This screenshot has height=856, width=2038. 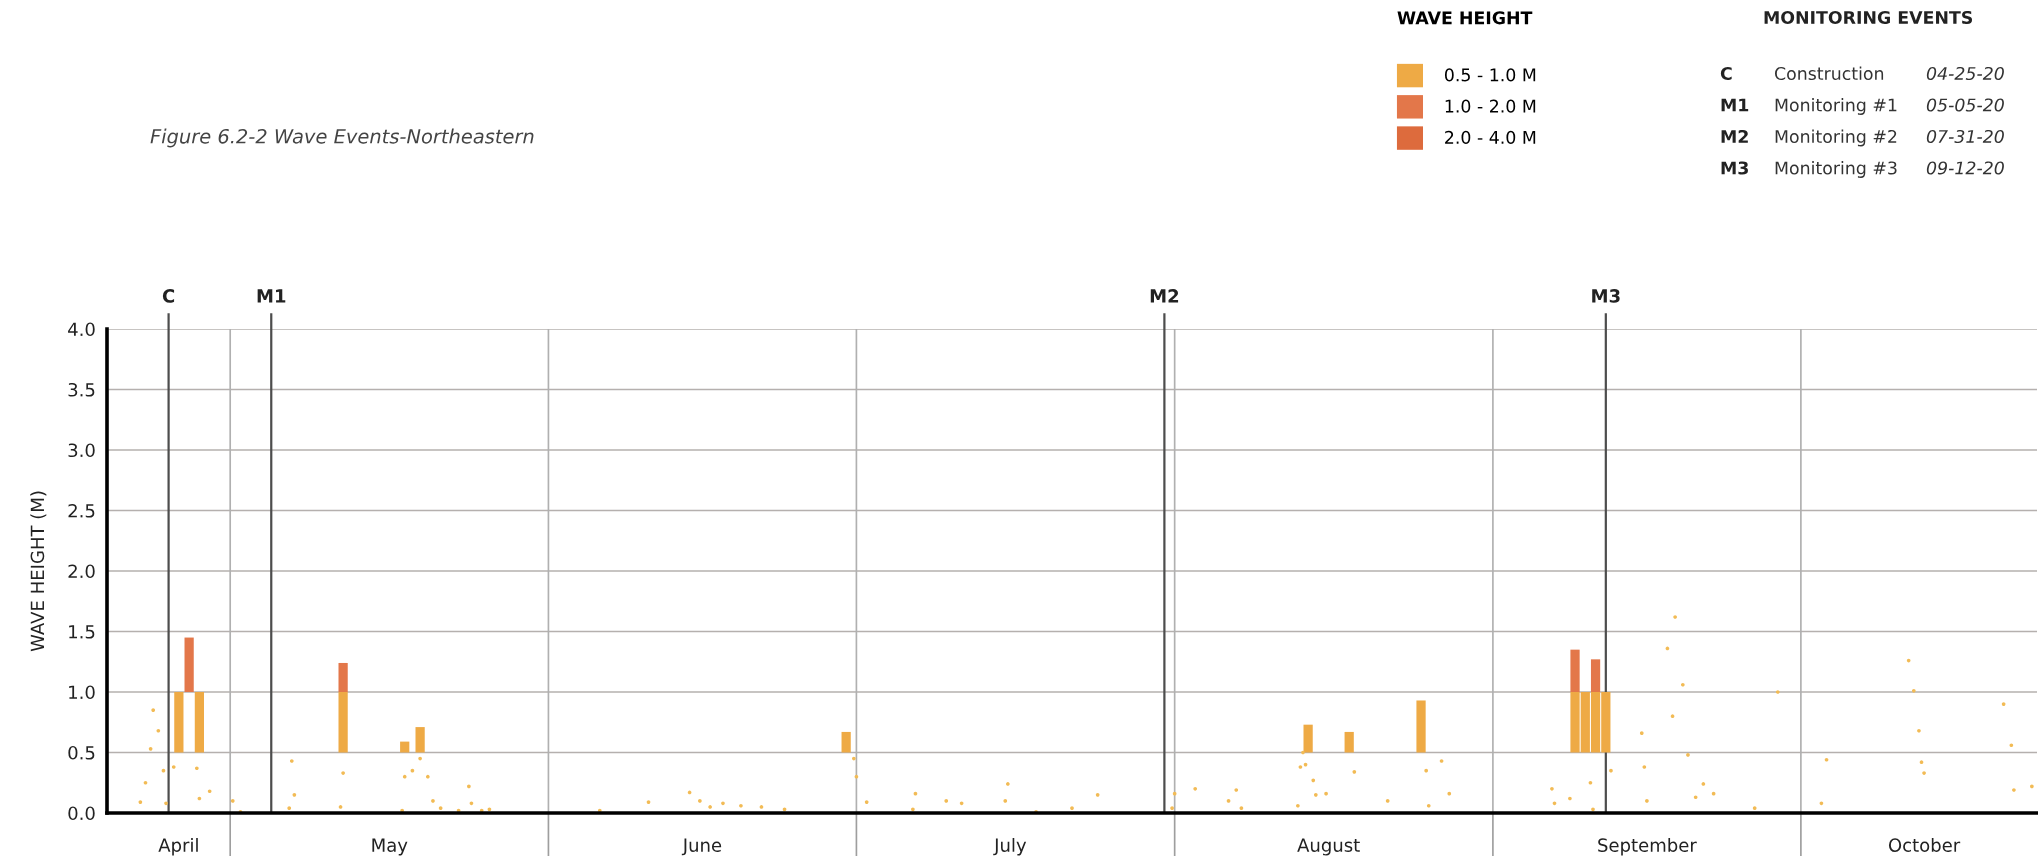 What do you see at coordinates (342, 138) in the screenshot?
I see `chart-title: Figure 6.2-2 Wave Events-Northeastern` at bounding box center [342, 138].